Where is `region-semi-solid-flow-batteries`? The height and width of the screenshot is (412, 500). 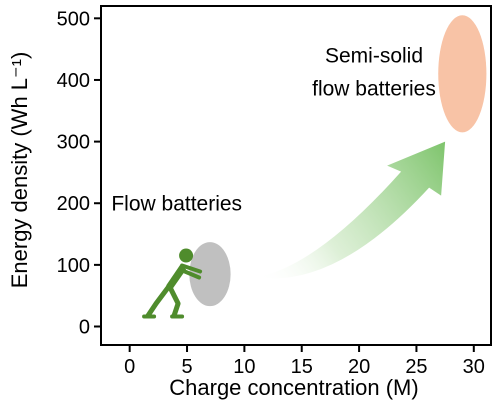 region-semi-solid-flow-batteries is located at coordinates (462, 74).